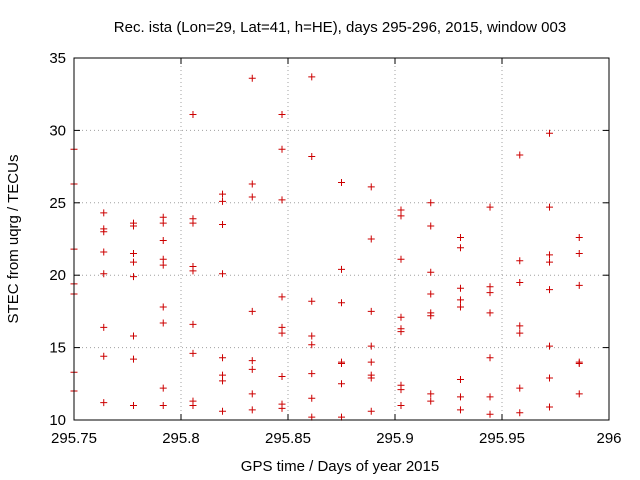 This screenshot has width=640, height=480. What do you see at coordinates (57, 275) in the screenshot?
I see `y-tick-label: 20` at bounding box center [57, 275].